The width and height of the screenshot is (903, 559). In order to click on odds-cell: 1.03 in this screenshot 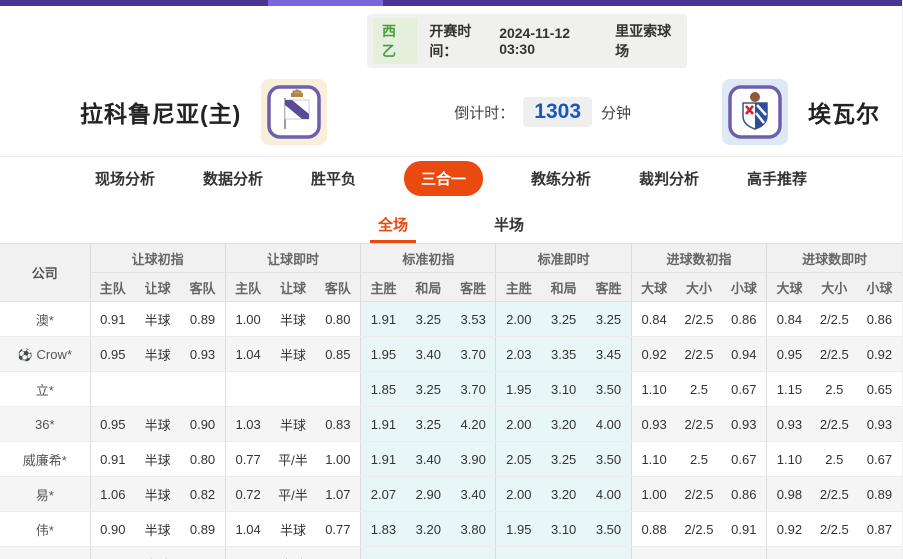, I will do `click(247, 424)`.